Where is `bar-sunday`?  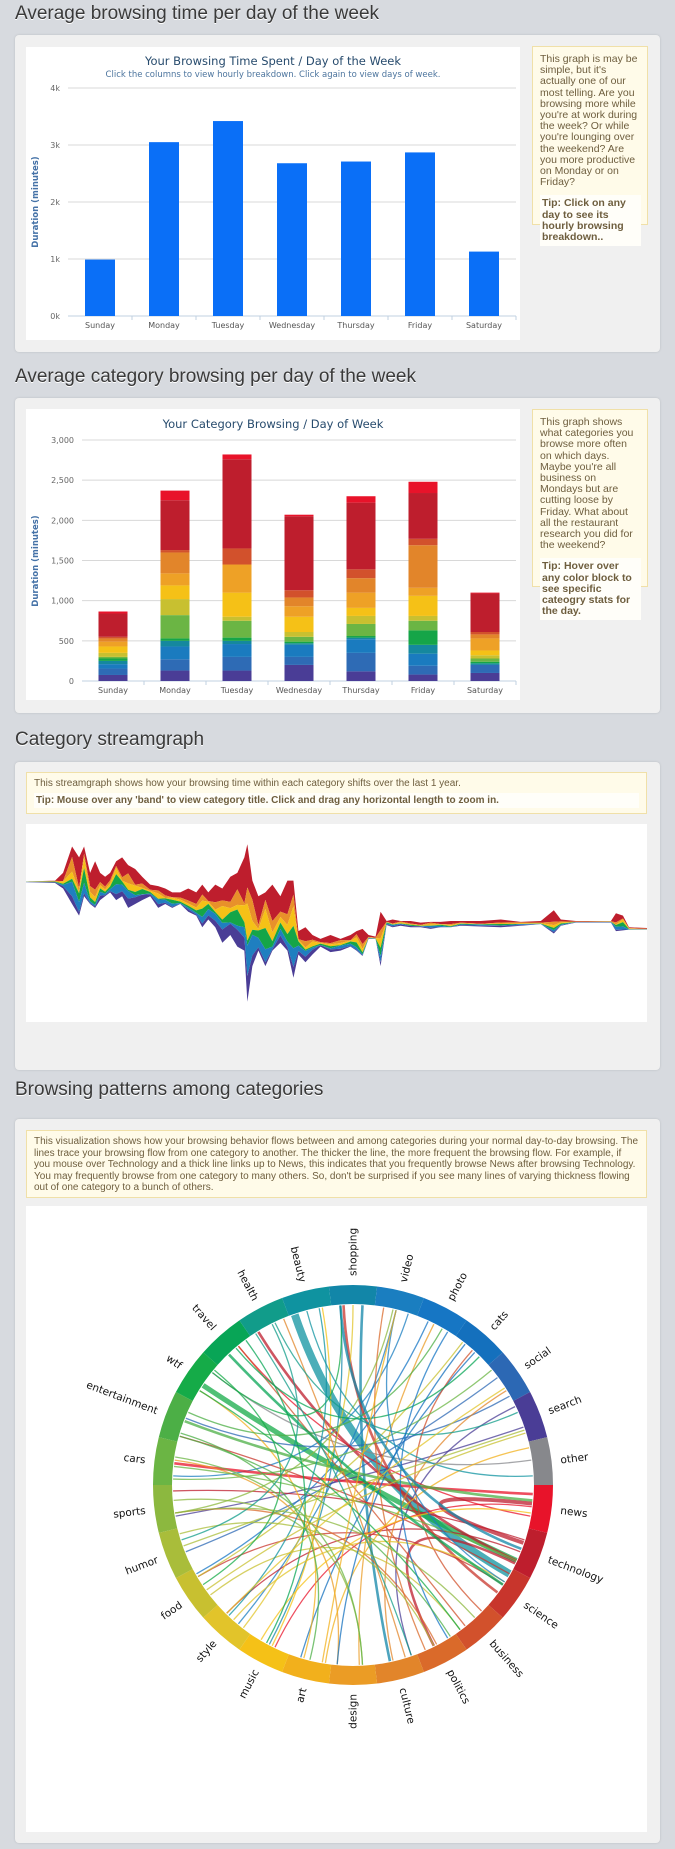 bar-sunday is located at coordinates (100, 287).